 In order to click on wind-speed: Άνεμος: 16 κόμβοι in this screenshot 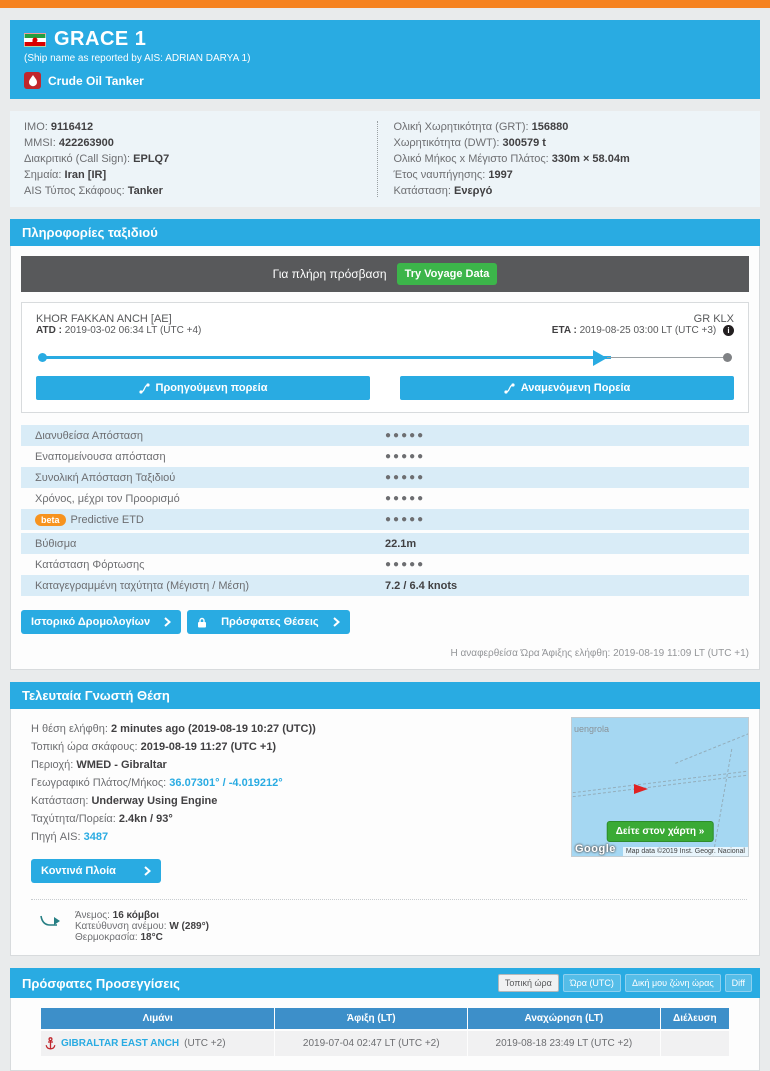, I will do `click(117, 916)`.